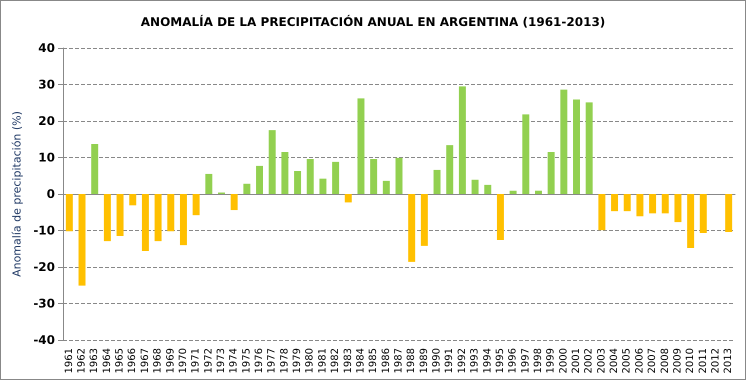 Image resolution: width=746 pixels, height=380 pixels. Describe the element at coordinates (82, 361) in the screenshot. I see `x-tick-label: 1962` at that location.